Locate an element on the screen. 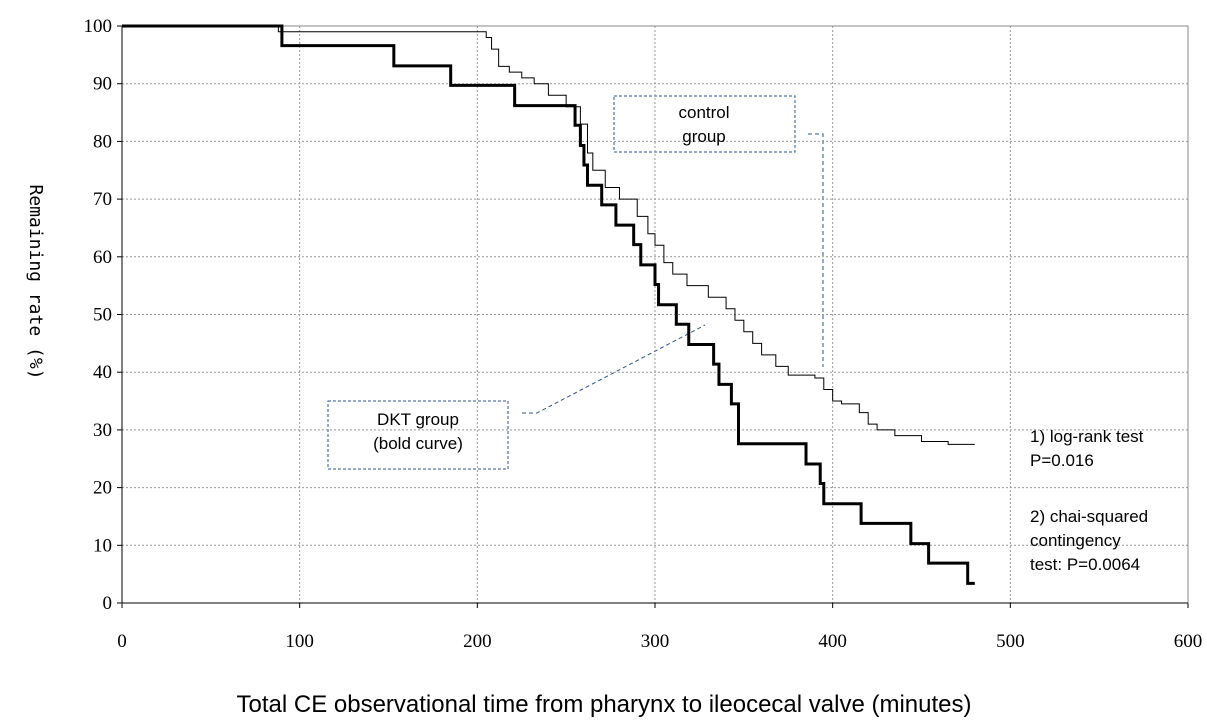 Image resolution: width=1207 pixels, height=725 pixels. x-tick-label: 400 is located at coordinates (832, 641).